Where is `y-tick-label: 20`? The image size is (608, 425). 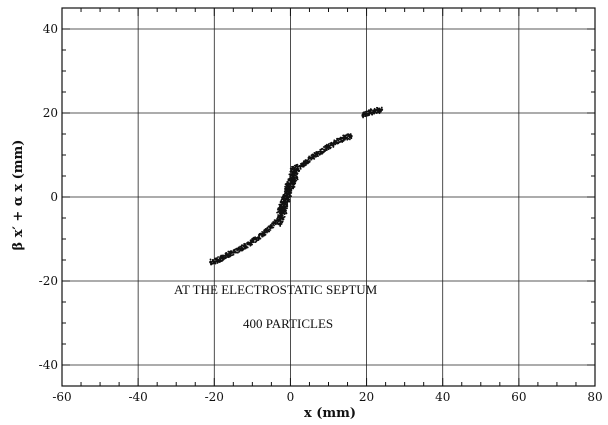 y-tick-label: 20 is located at coordinates (50, 113).